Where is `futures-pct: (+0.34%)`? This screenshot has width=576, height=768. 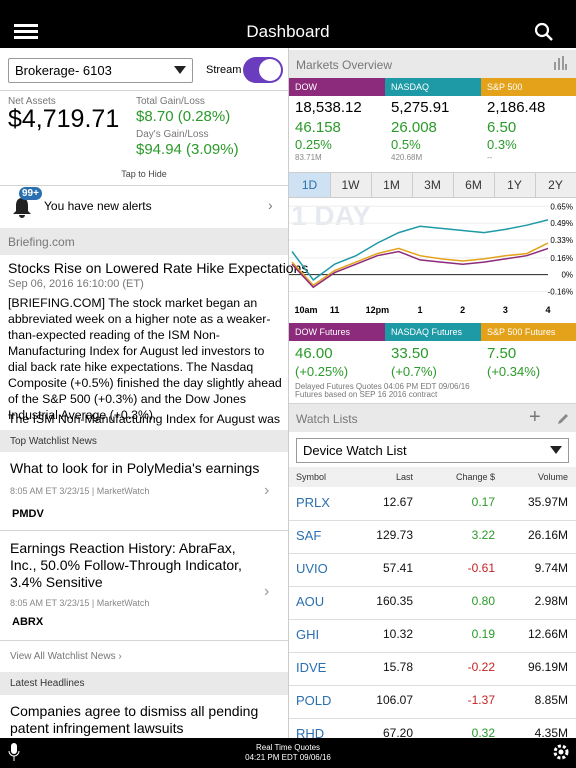 futures-pct: (+0.34%) is located at coordinates (514, 371).